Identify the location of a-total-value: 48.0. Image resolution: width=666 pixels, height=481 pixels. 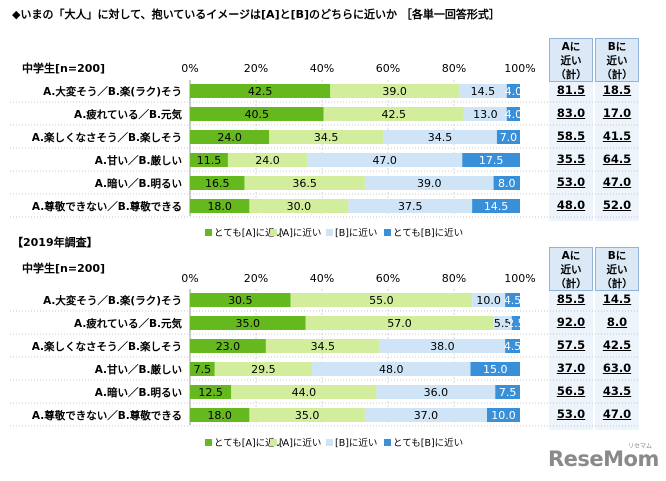
(571, 205).